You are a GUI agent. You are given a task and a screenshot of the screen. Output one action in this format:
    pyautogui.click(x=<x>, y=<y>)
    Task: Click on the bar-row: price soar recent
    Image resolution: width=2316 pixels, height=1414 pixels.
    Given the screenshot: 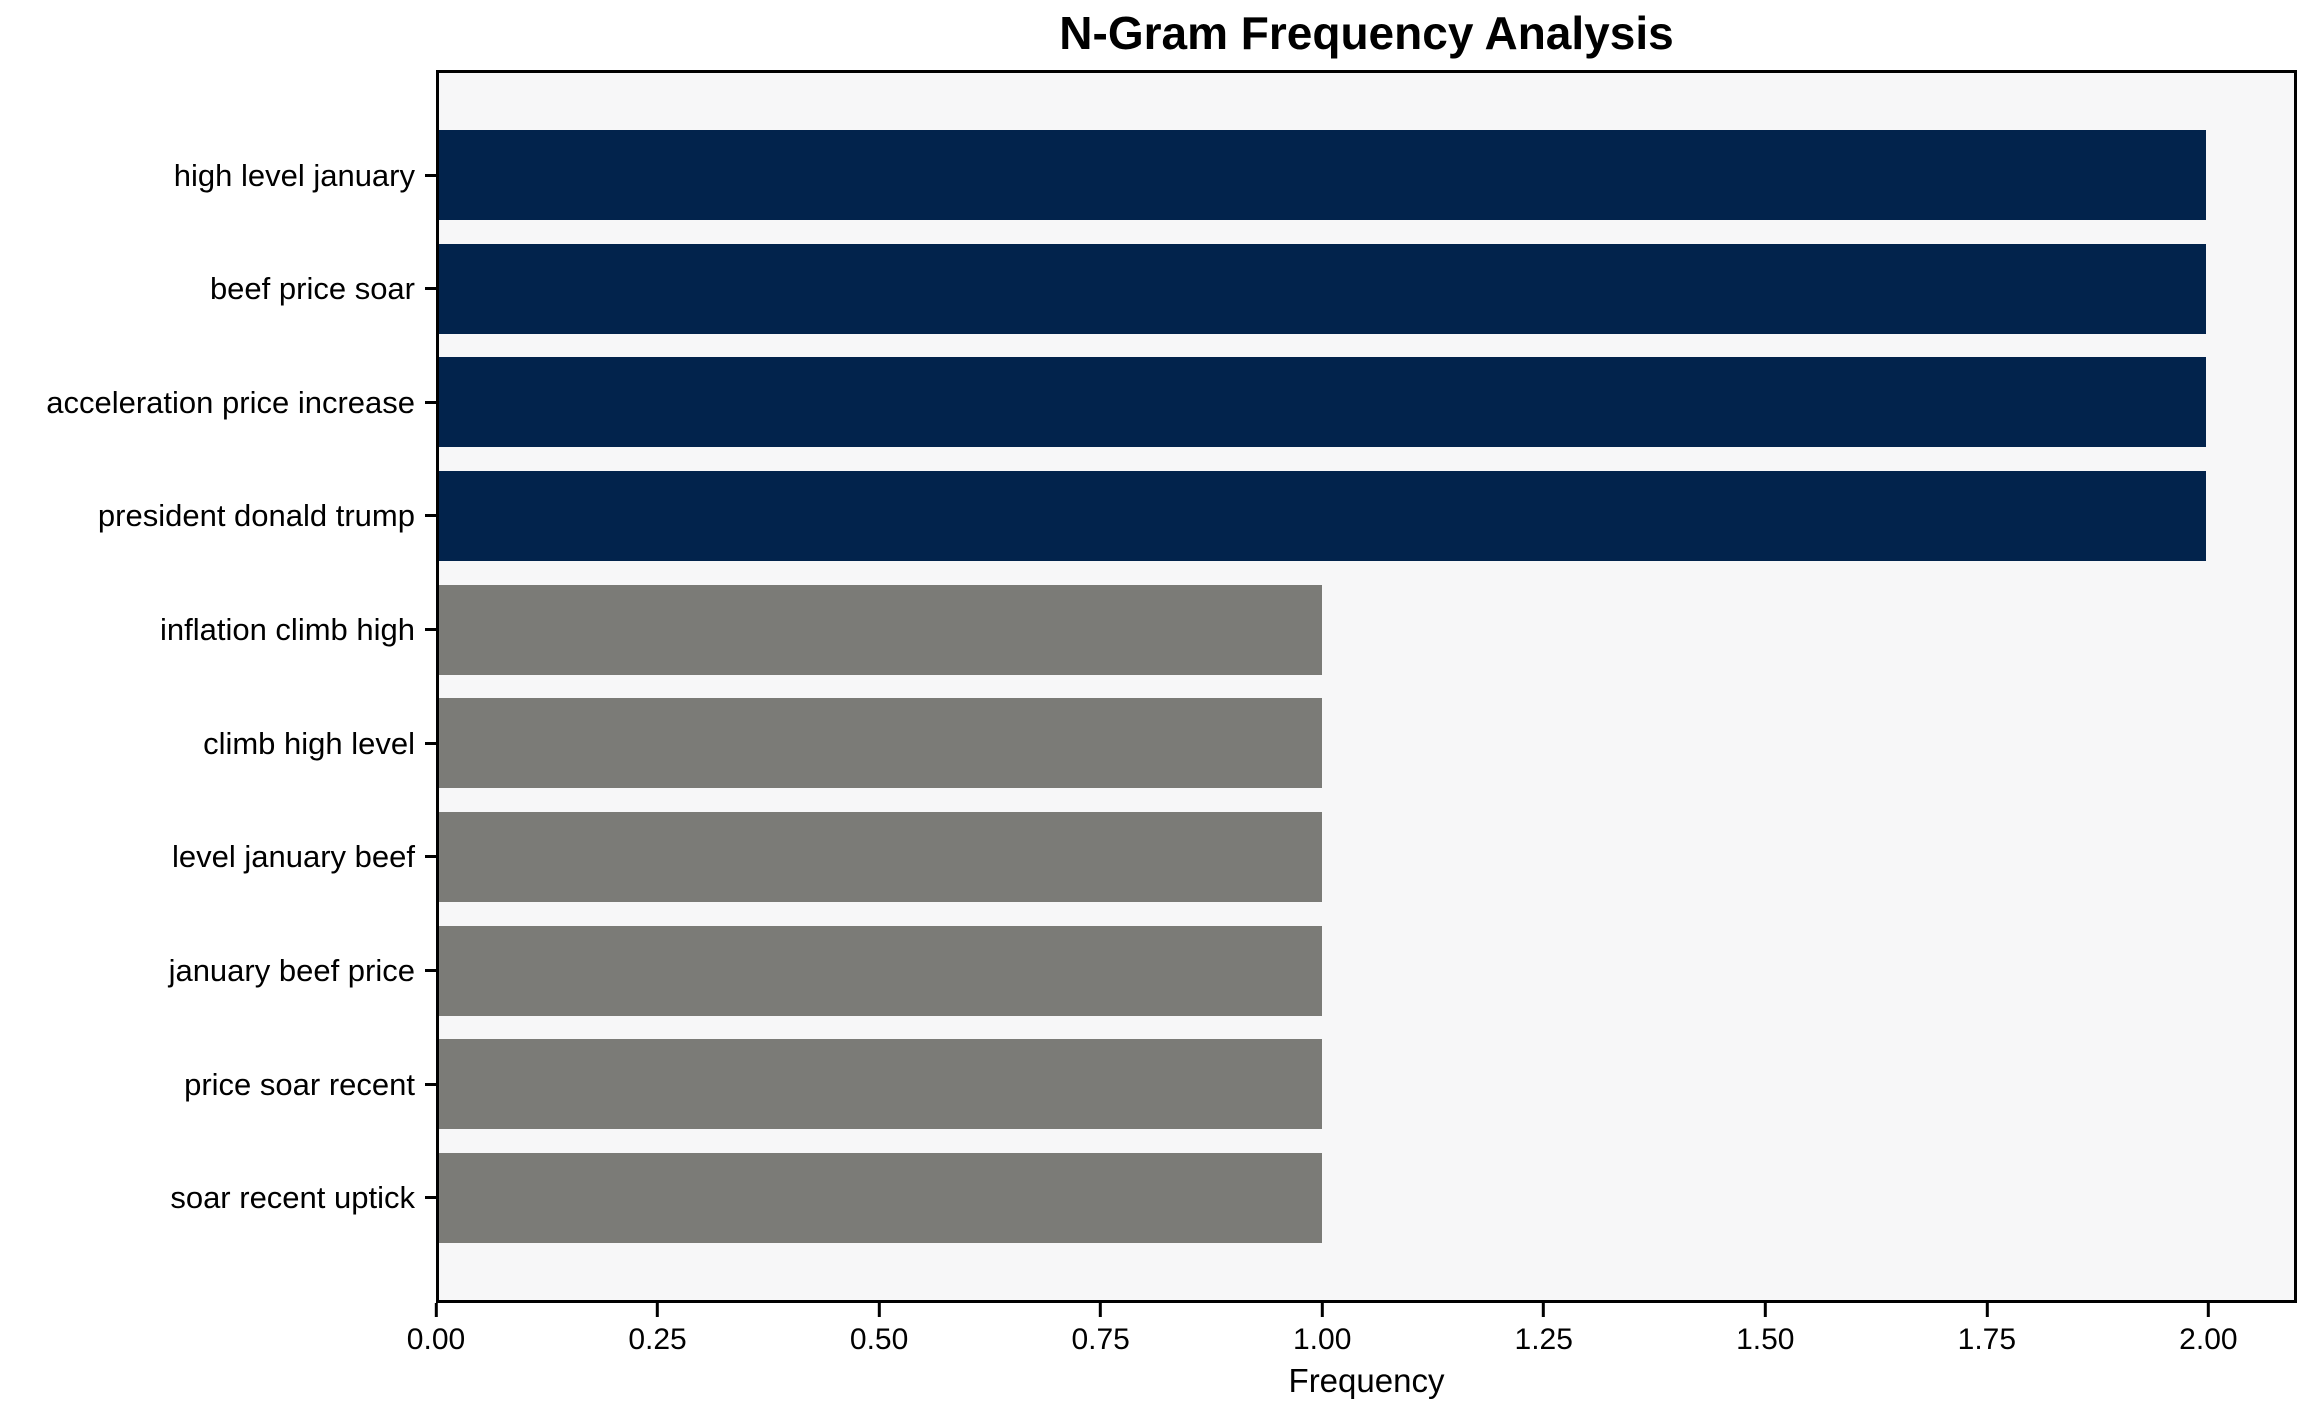 What is the action you would take?
    pyautogui.click(x=1239, y=1084)
    